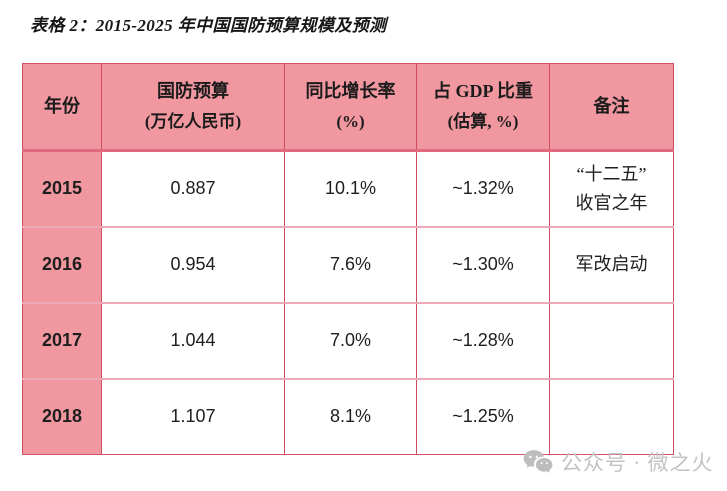 This screenshot has width=727, height=491. I want to click on budget-cell: 1.107, so click(193, 416).